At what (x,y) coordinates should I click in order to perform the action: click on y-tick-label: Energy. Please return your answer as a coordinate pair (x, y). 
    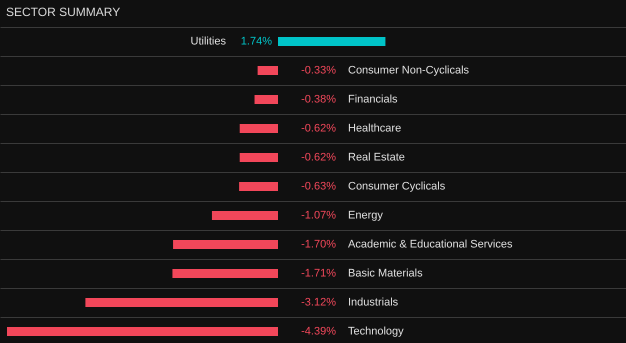
    Looking at the image, I should click on (366, 216).